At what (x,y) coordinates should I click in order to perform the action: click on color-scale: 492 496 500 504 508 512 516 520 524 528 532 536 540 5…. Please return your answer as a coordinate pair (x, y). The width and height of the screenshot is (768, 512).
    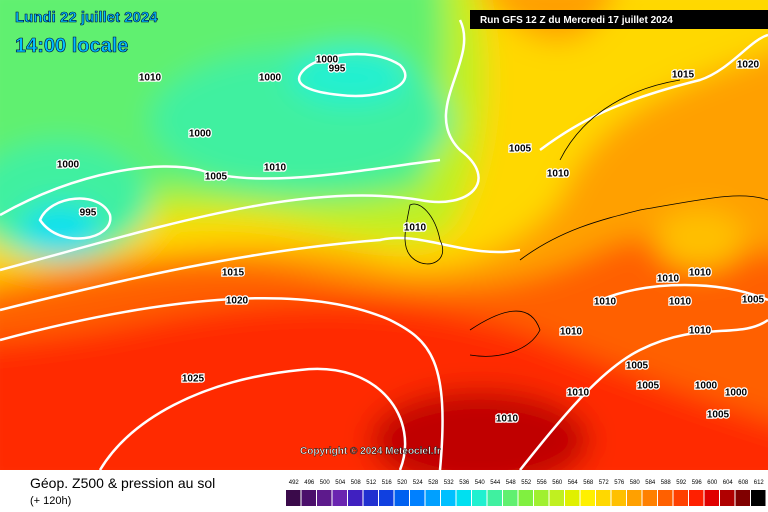
    Looking at the image, I should click on (526, 493).